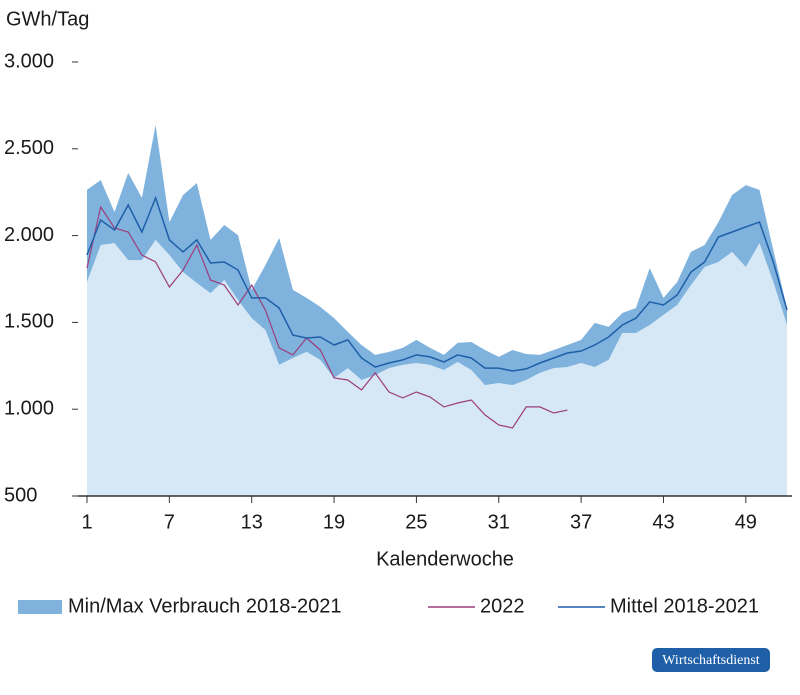  I want to click on y-tick-label: 1.500, so click(29, 322).